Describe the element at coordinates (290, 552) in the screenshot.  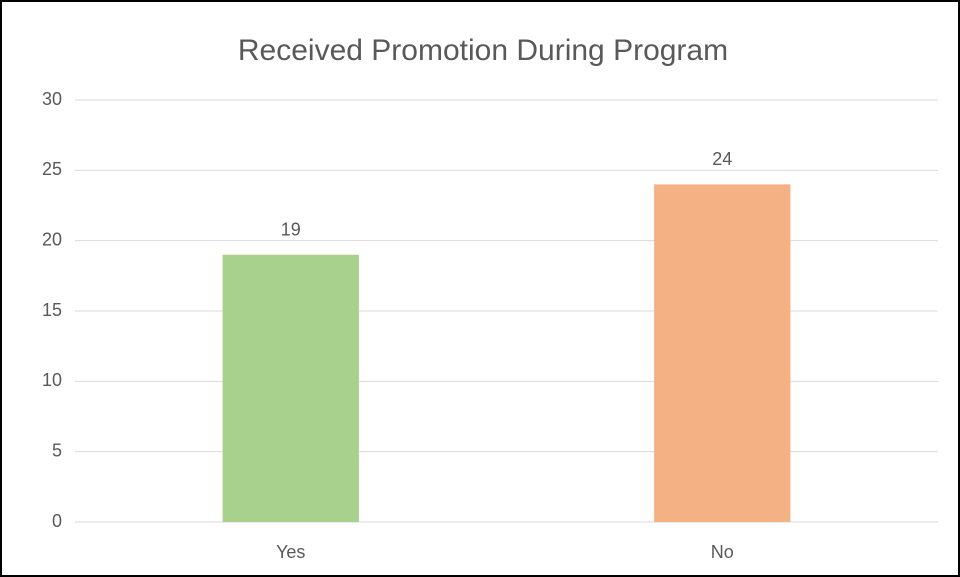
I see `x-tick-label: Yes` at that location.